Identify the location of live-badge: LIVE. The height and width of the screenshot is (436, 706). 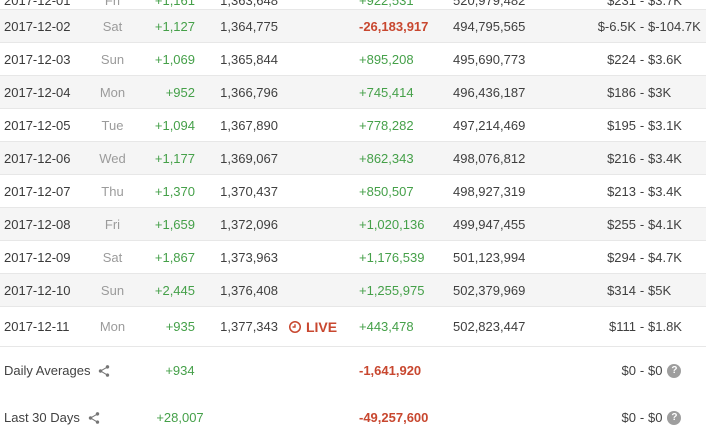
(312, 327).